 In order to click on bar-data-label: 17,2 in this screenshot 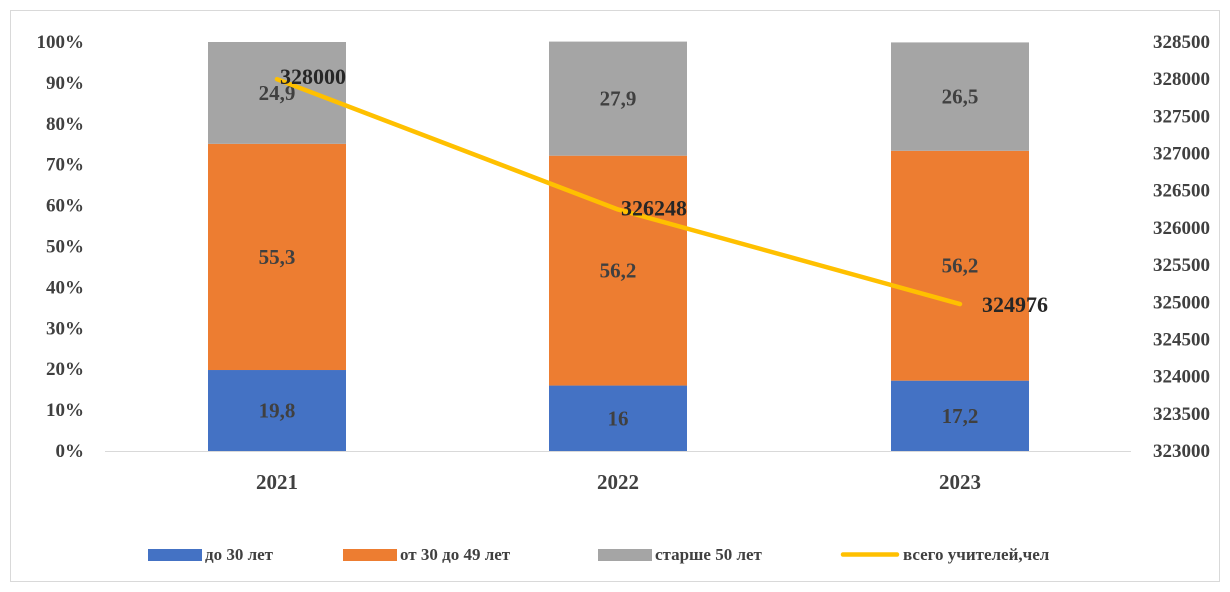, I will do `click(960, 416)`.